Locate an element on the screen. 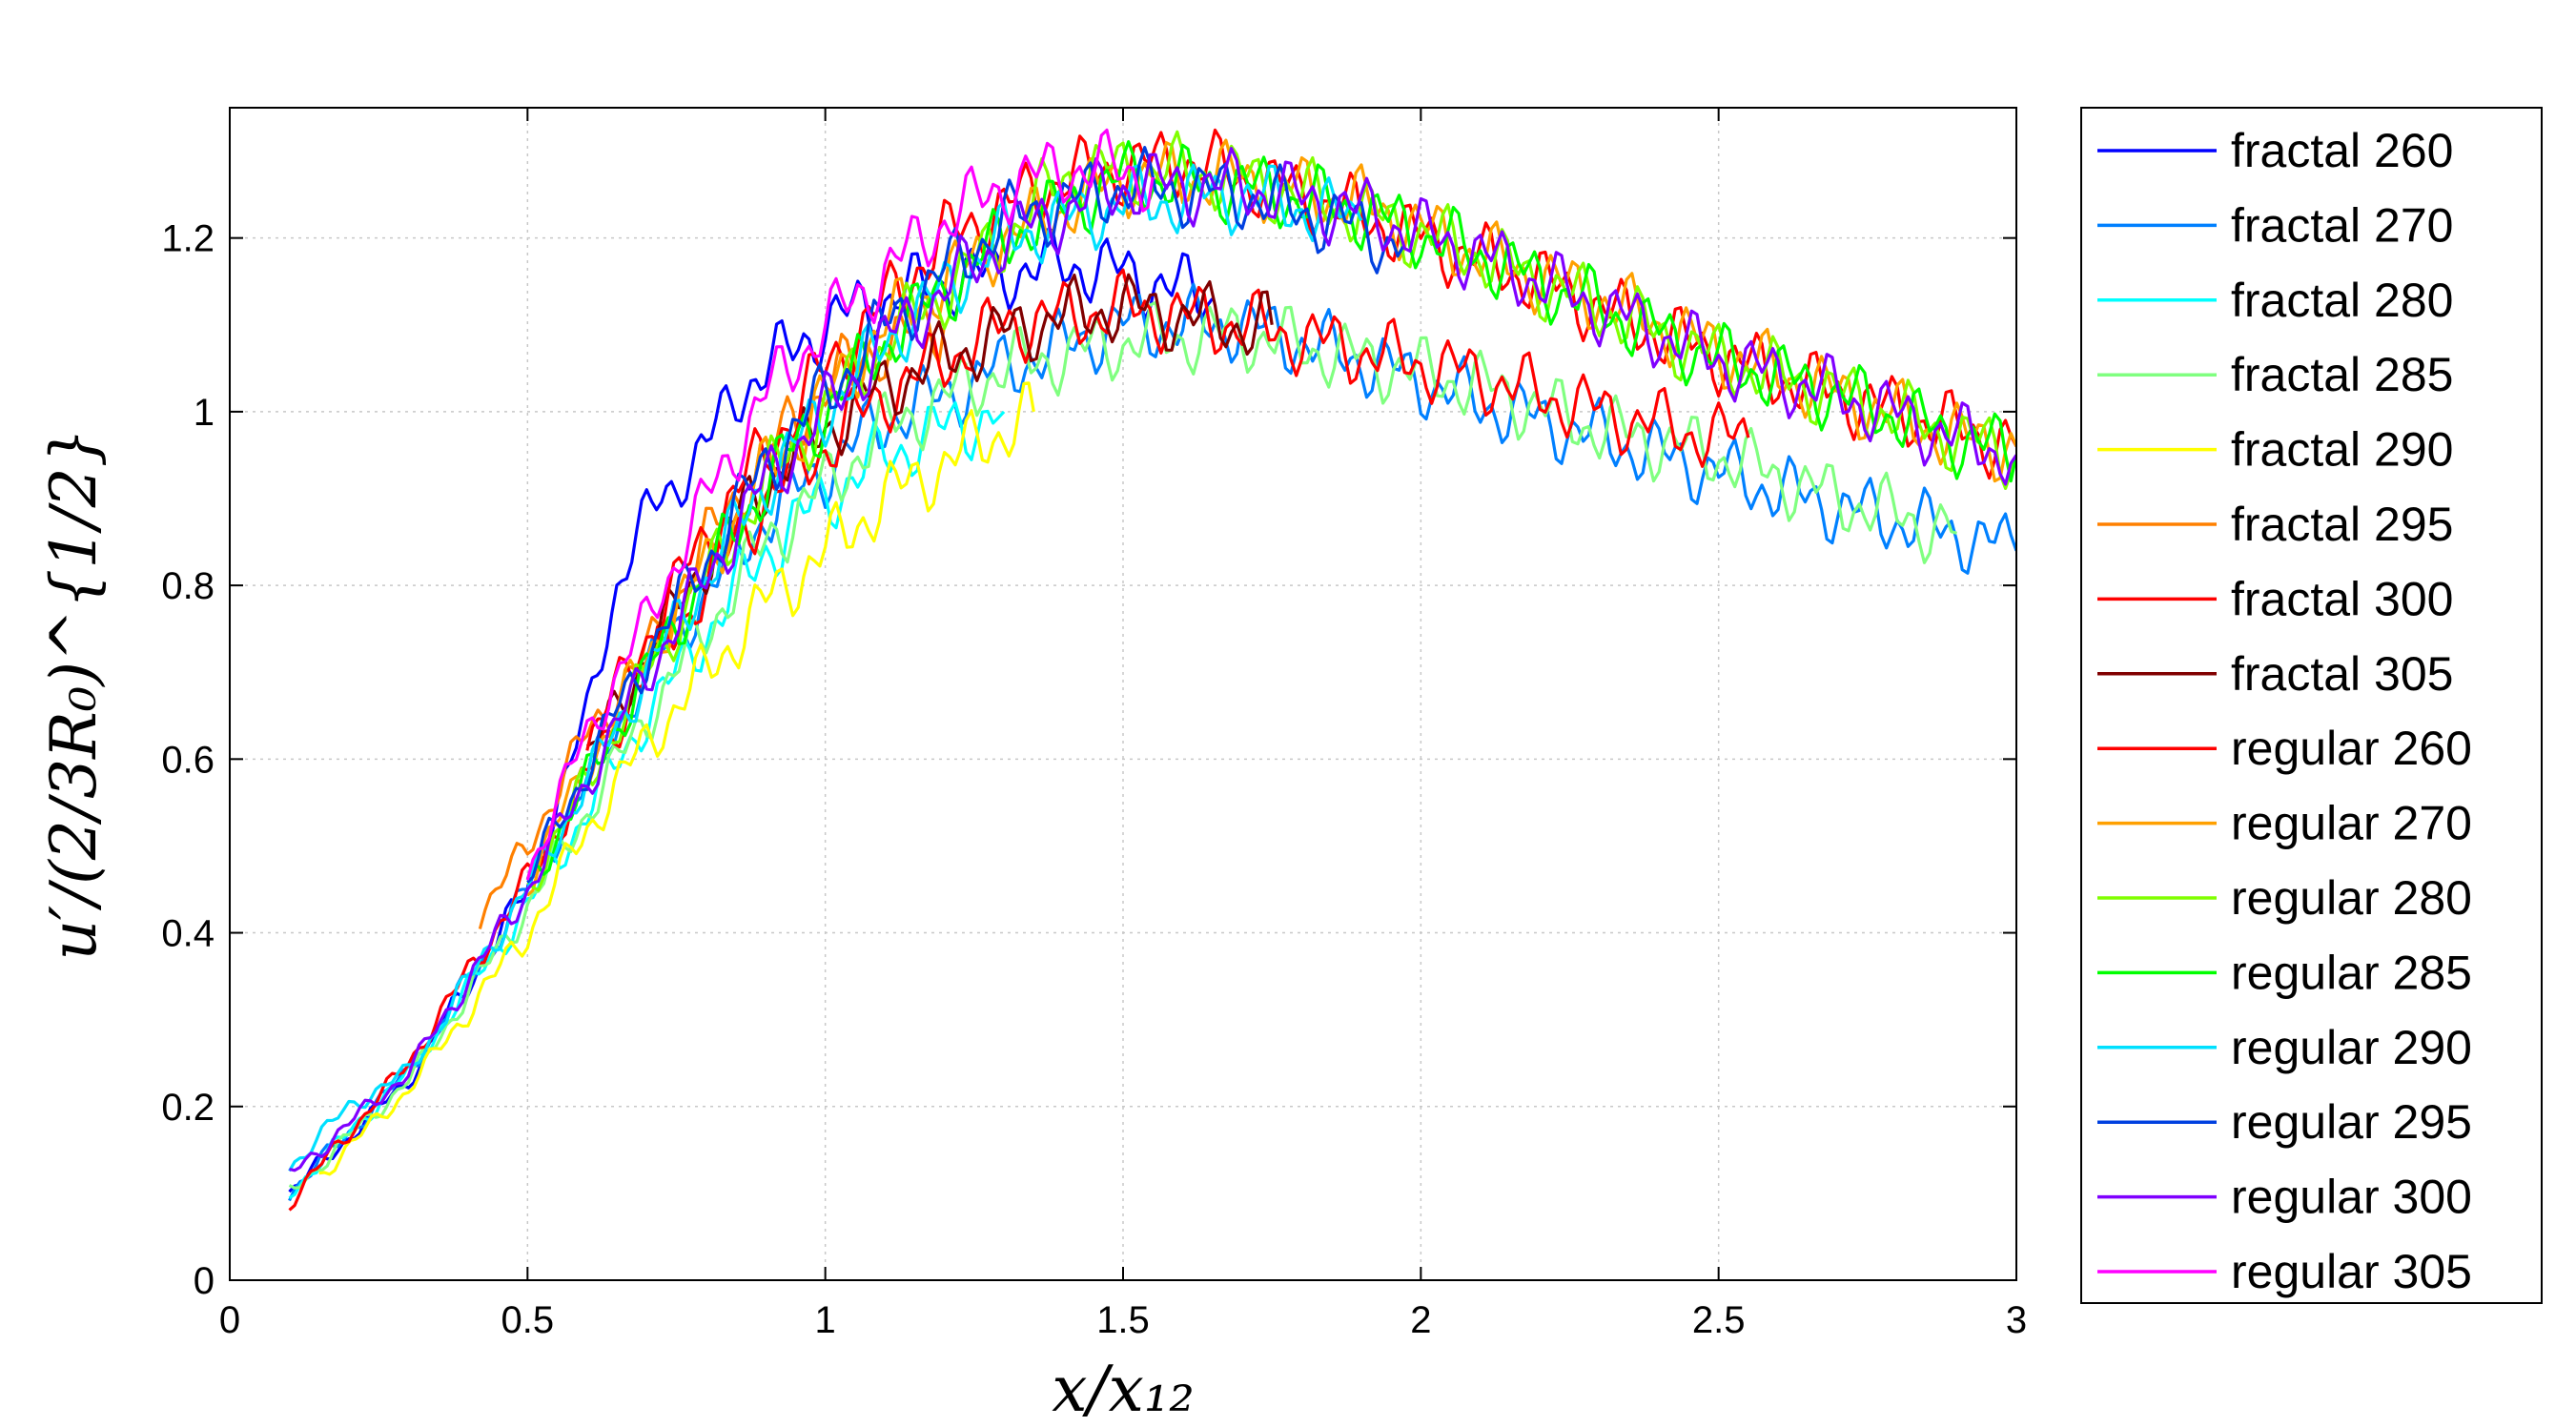  legend-entry-label: regular 295 is located at coordinates (2351, 1122).